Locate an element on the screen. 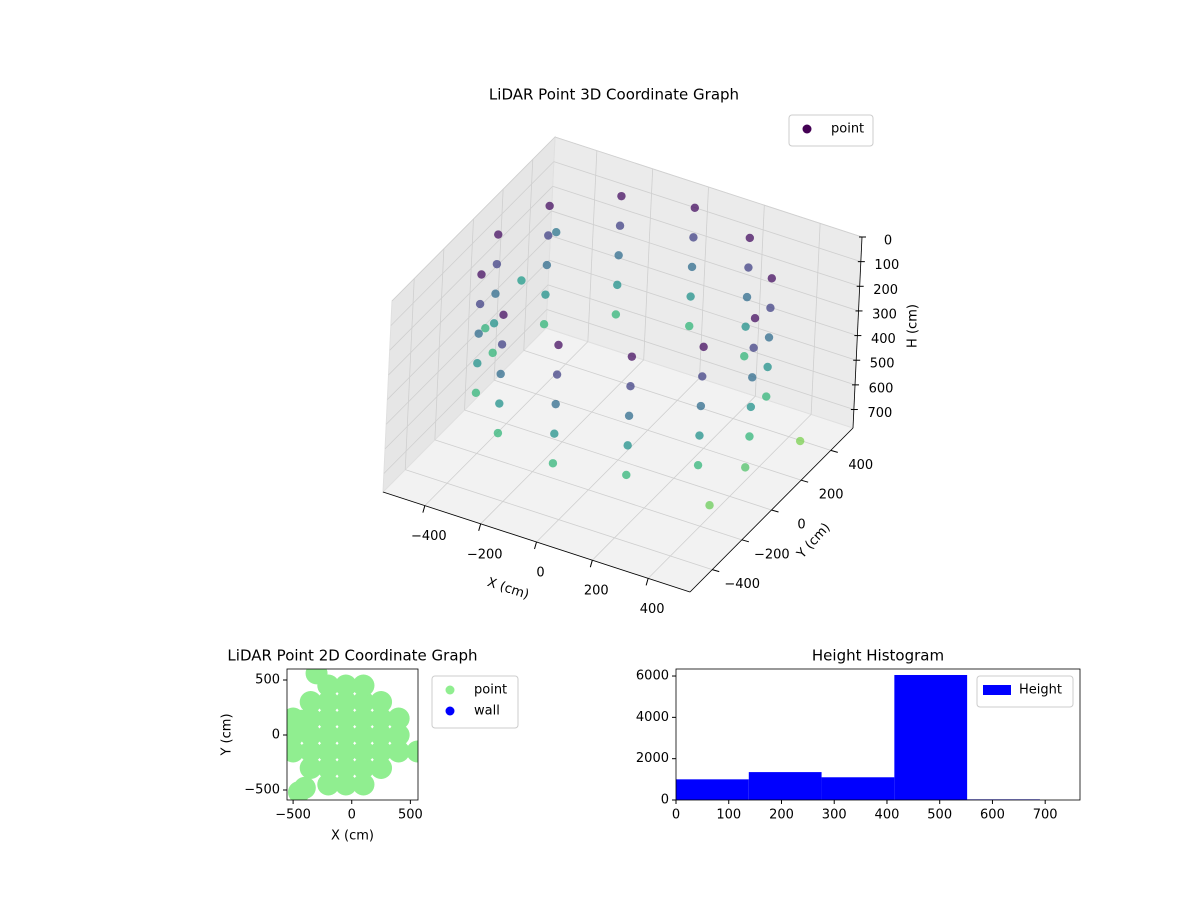 The height and width of the screenshot is (900, 1200). legend-box is located at coordinates (831, 130).